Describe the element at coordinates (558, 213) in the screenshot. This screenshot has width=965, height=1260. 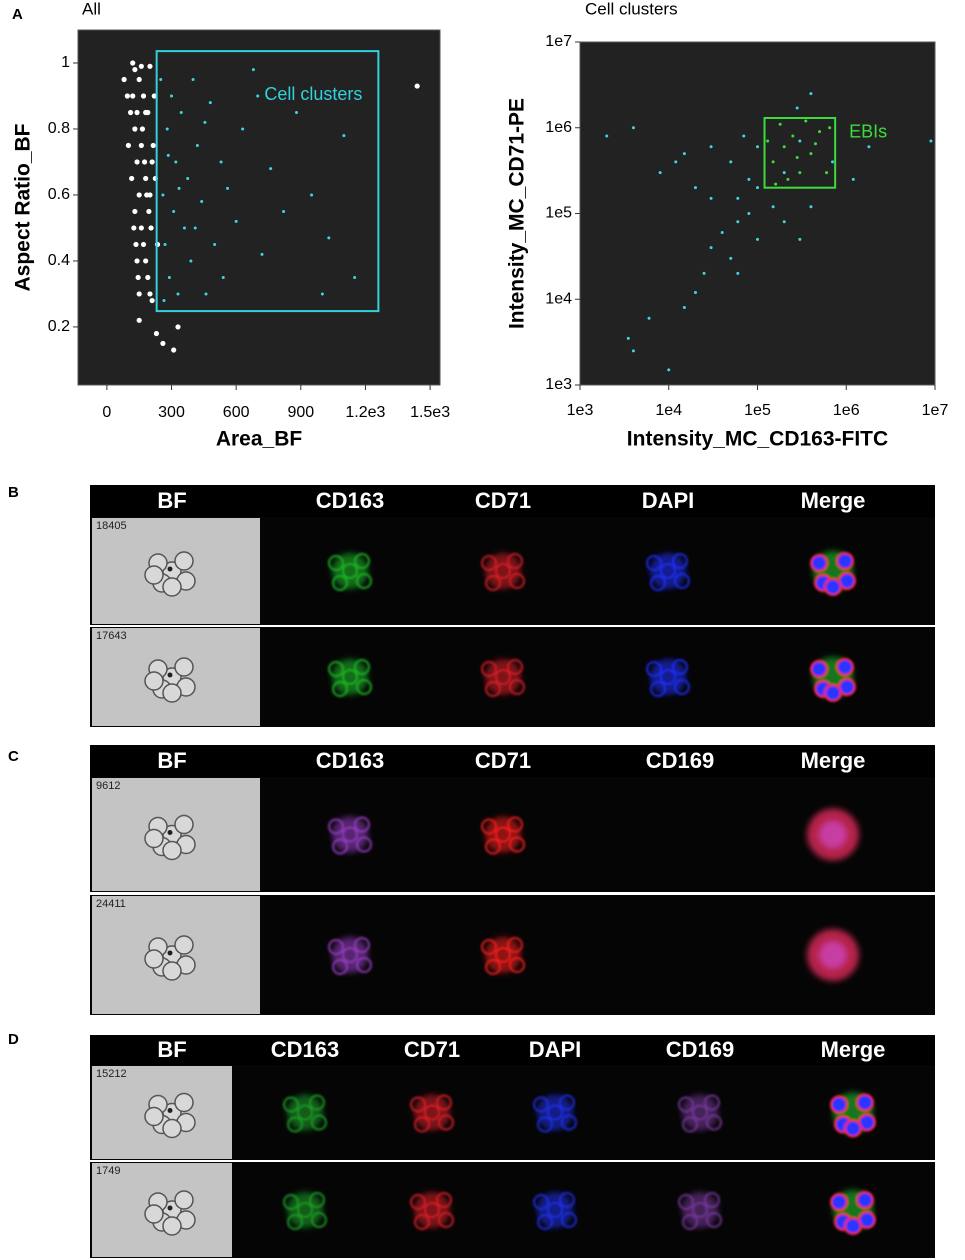
I see `y-tick-label: 1e5` at that location.